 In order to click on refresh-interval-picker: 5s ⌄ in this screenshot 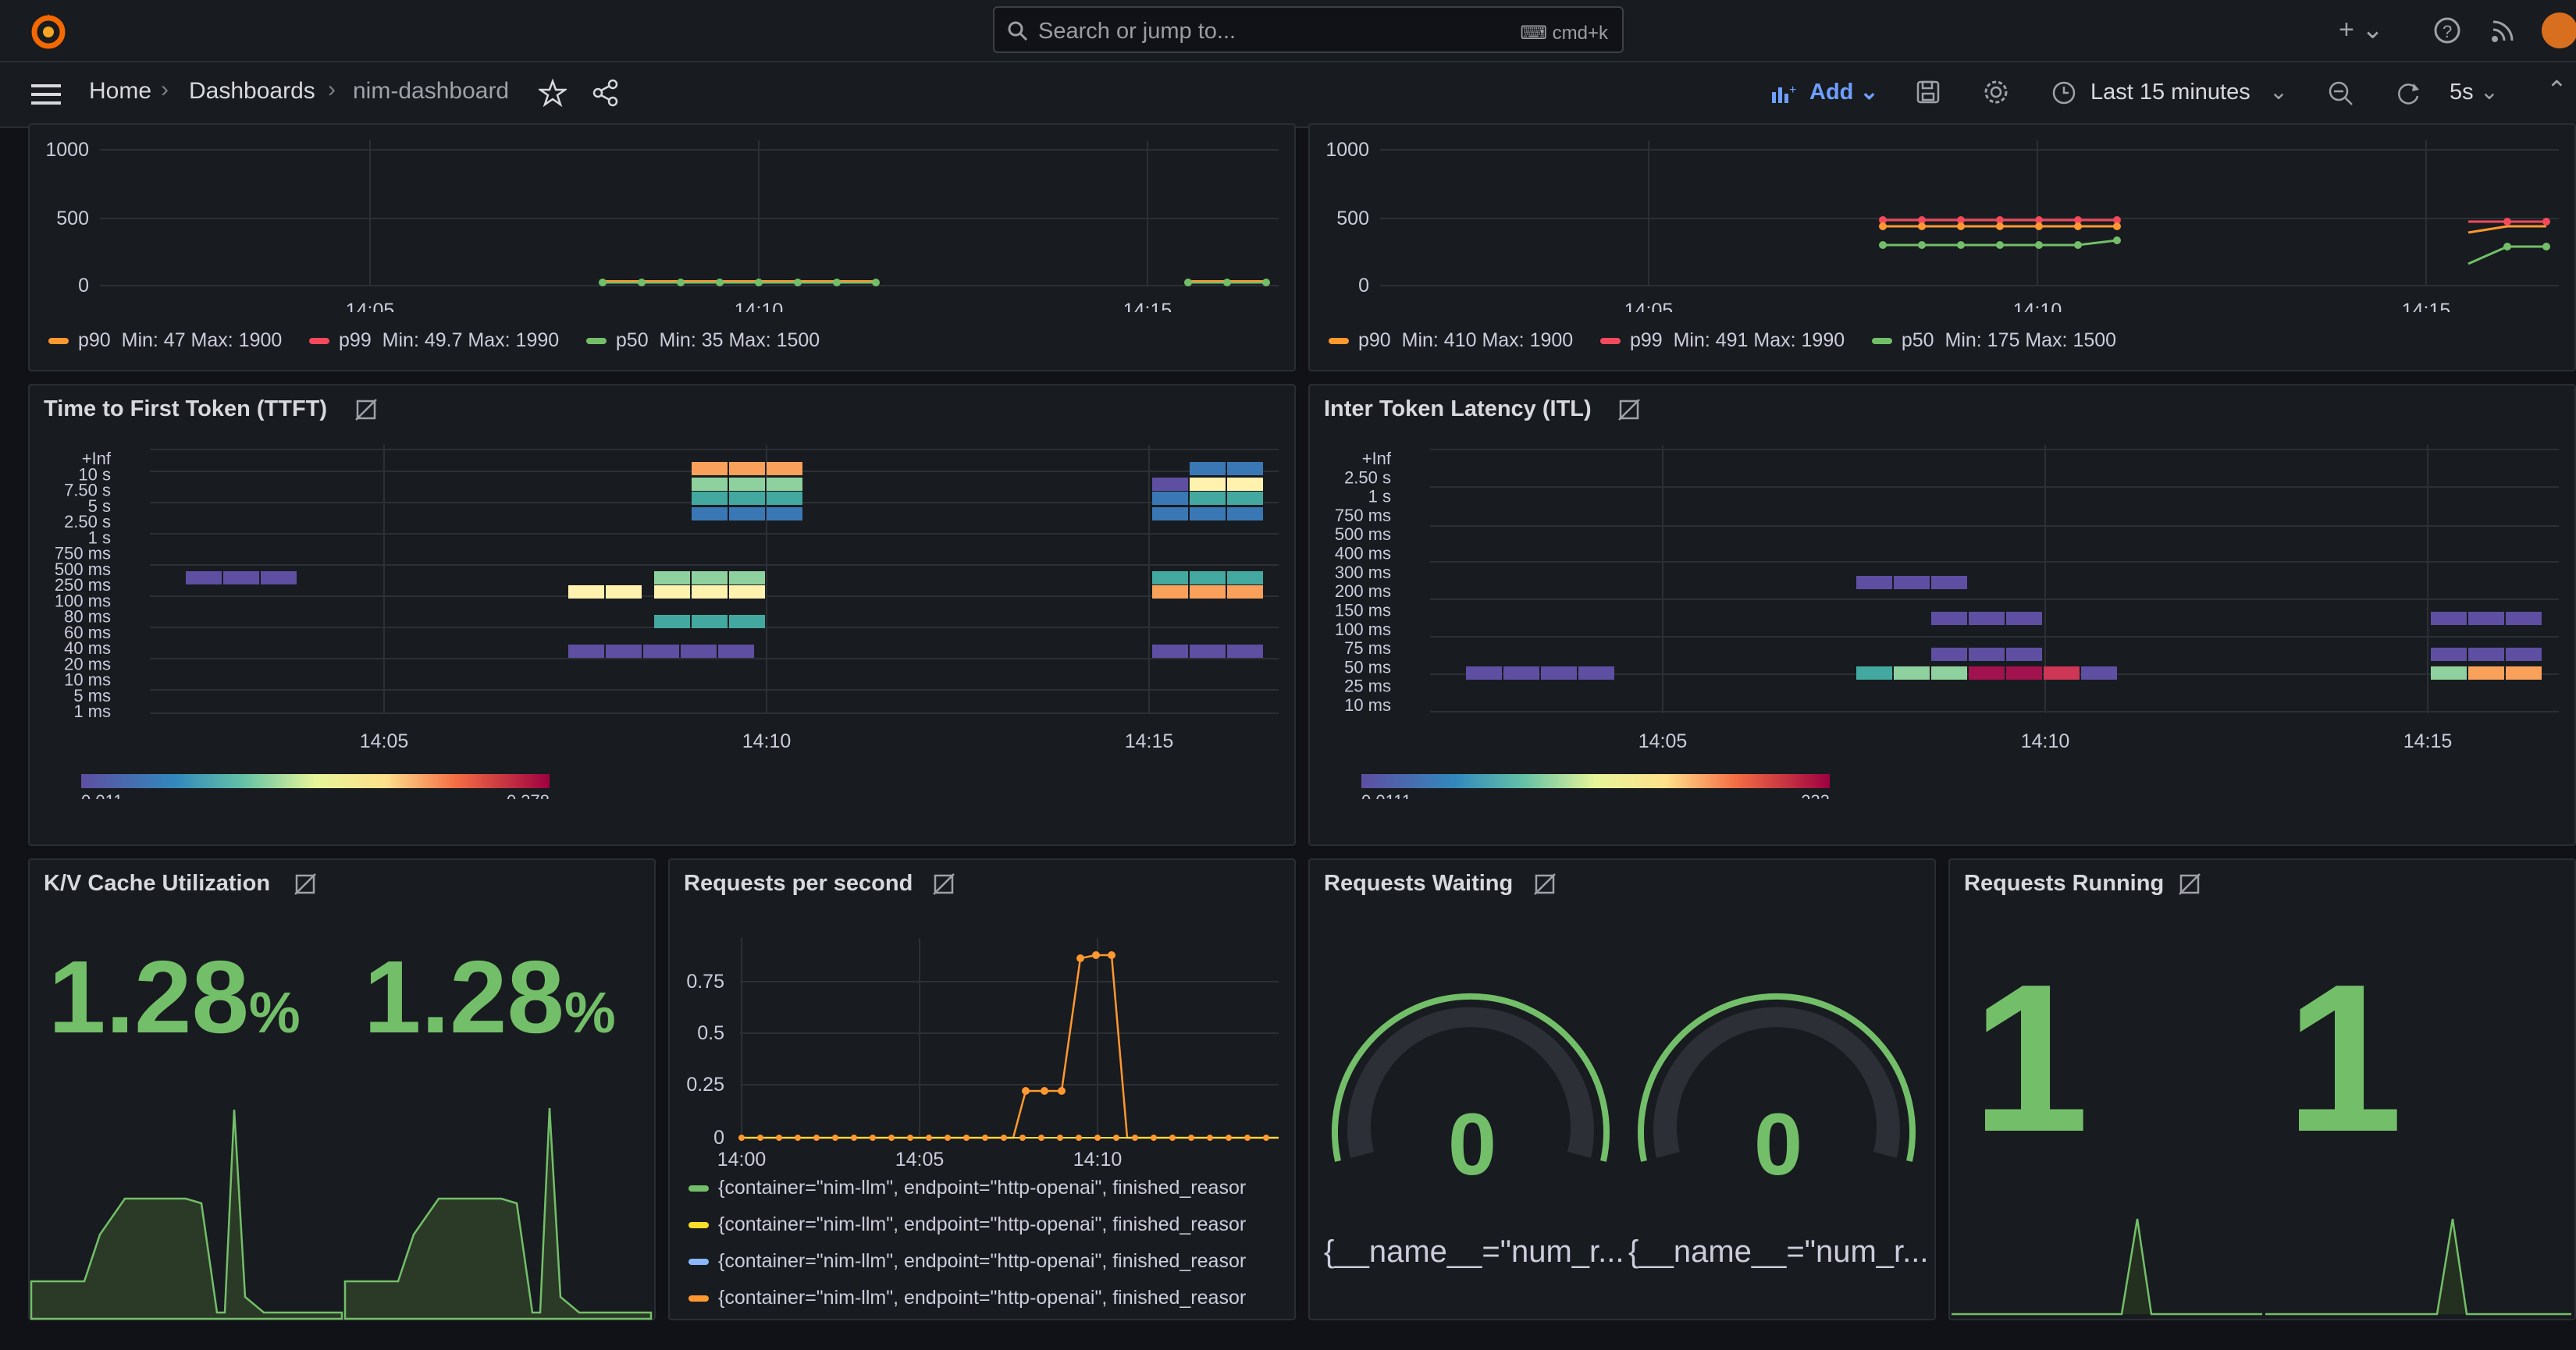, I will do `click(2474, 91)`.